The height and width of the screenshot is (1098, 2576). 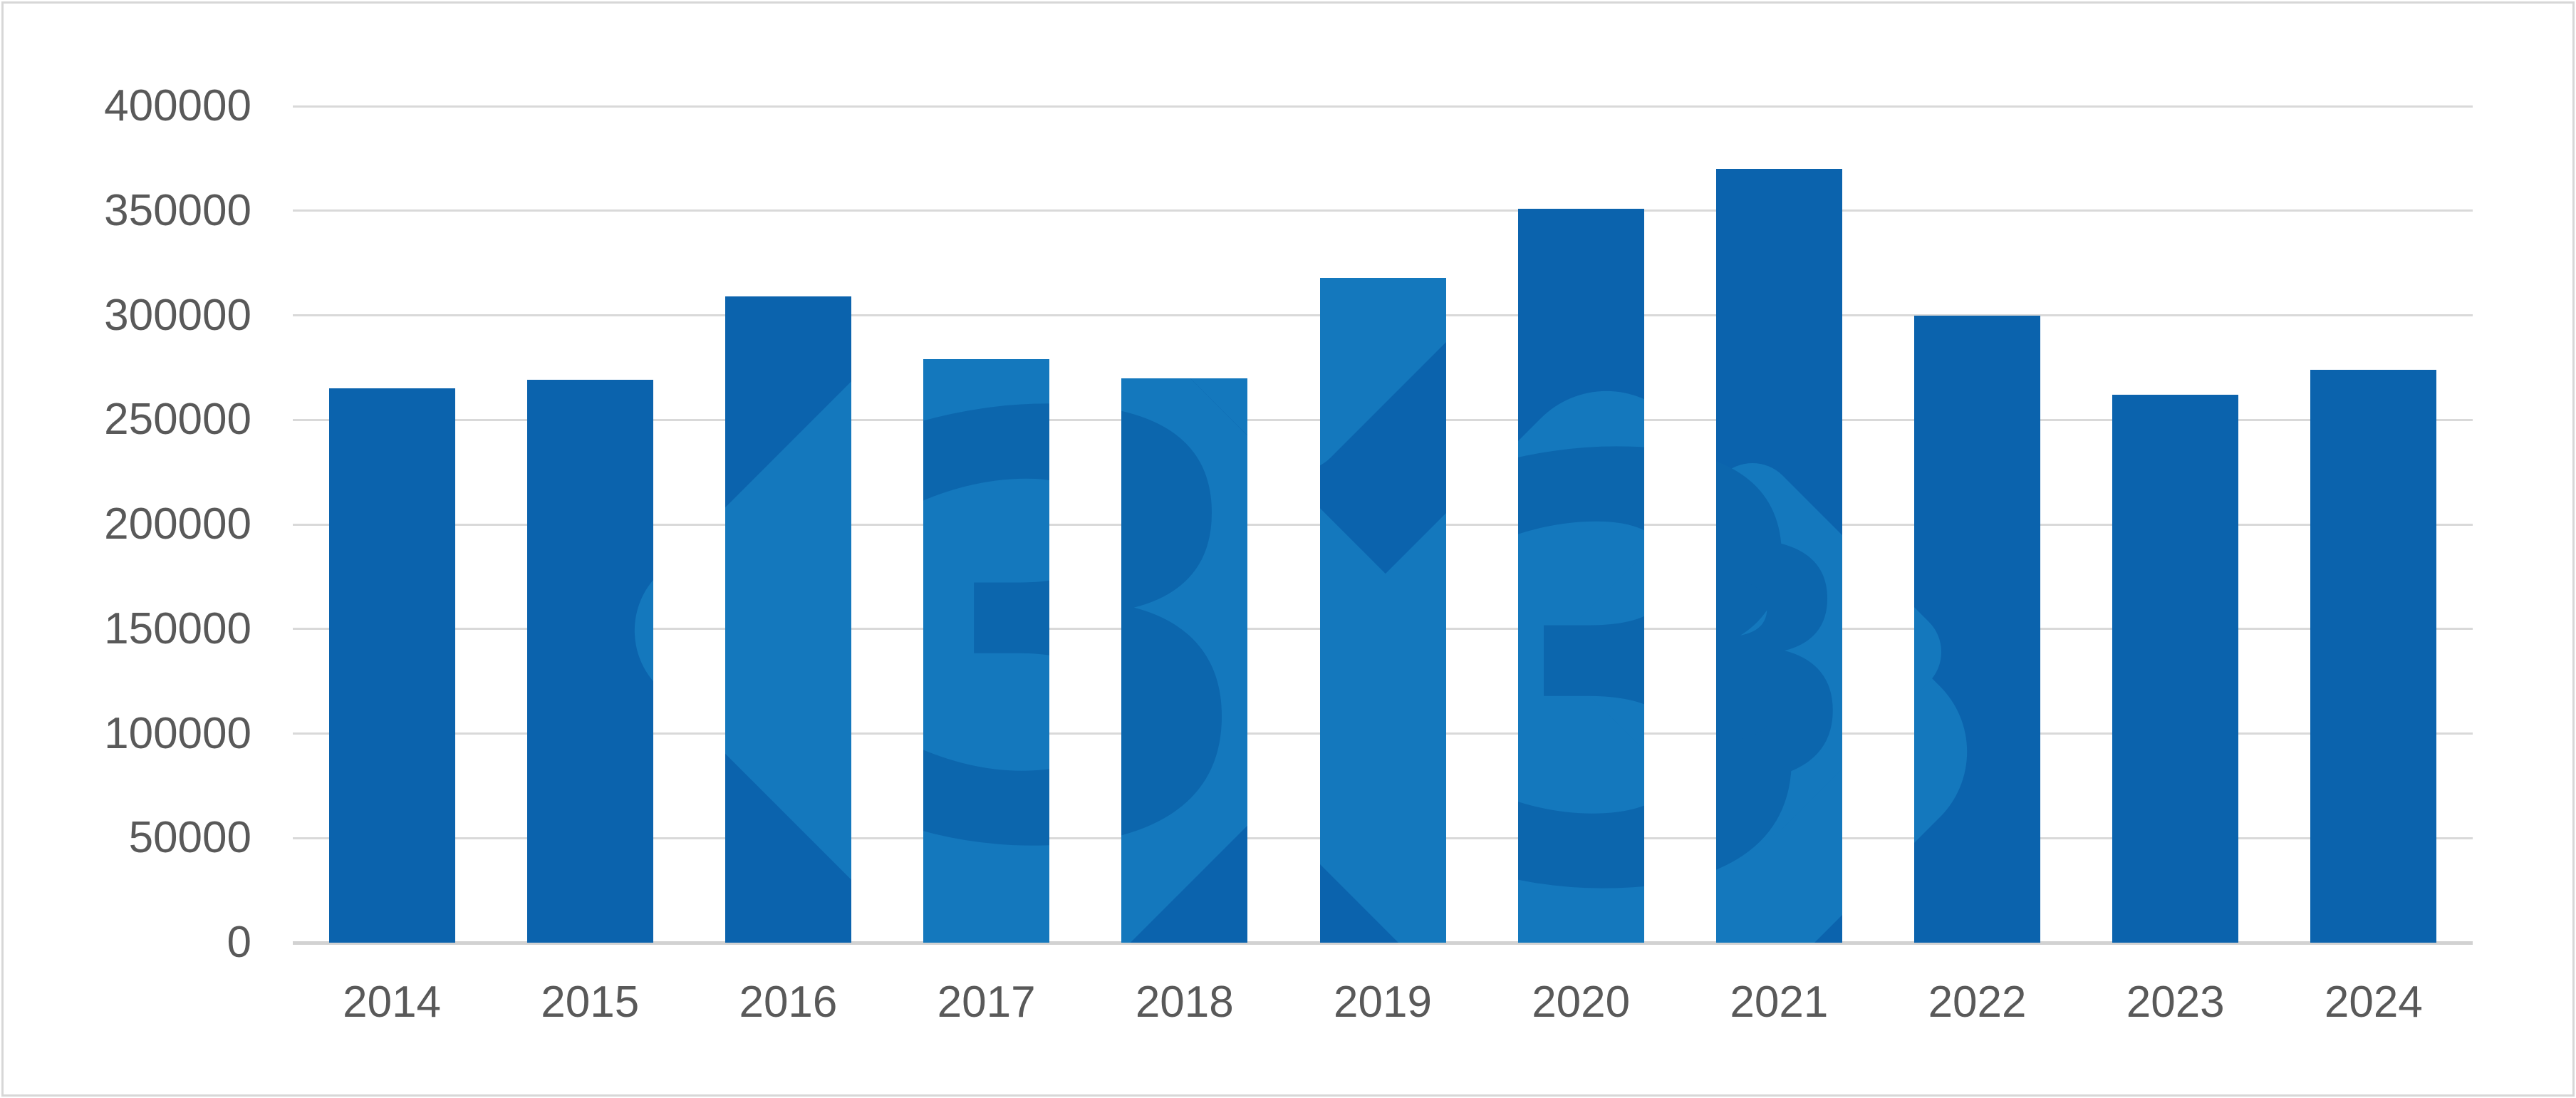 What do you see at coordinates (177, 524) in the screenshot?
I see `y-tick-label-200000: 200000` at bounding box center [177, 524].